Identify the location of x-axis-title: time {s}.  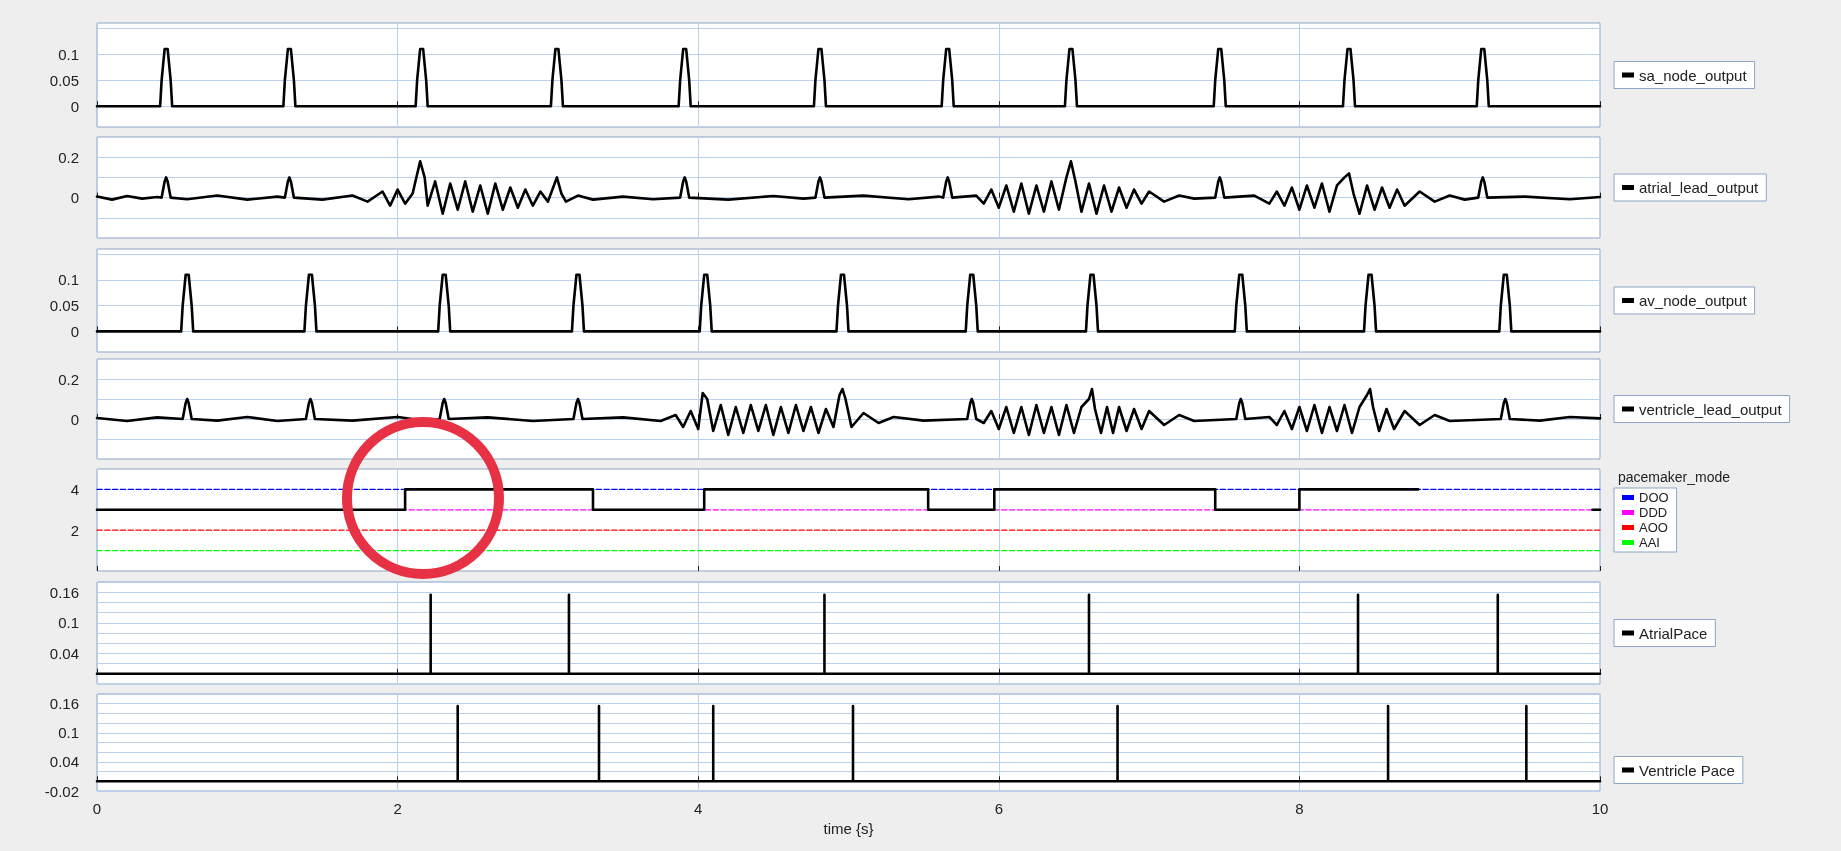
(848, 828).